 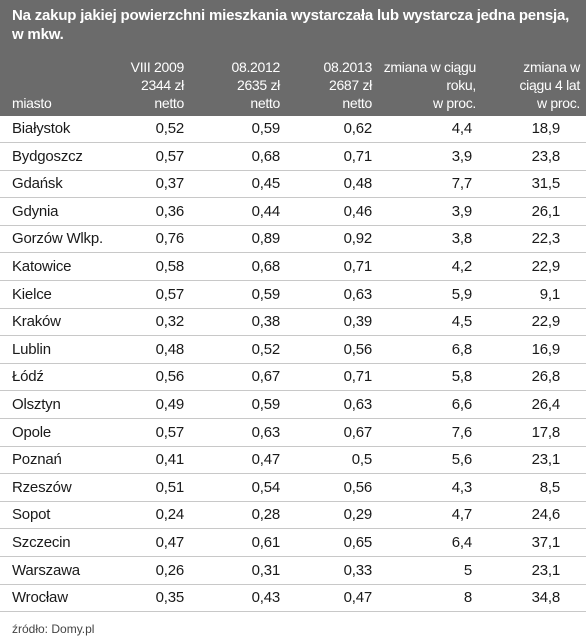 What do you see at coordinates (467, 597) in the screenshot?
I see `value-cell: 8` at bounding box center [467, 597].